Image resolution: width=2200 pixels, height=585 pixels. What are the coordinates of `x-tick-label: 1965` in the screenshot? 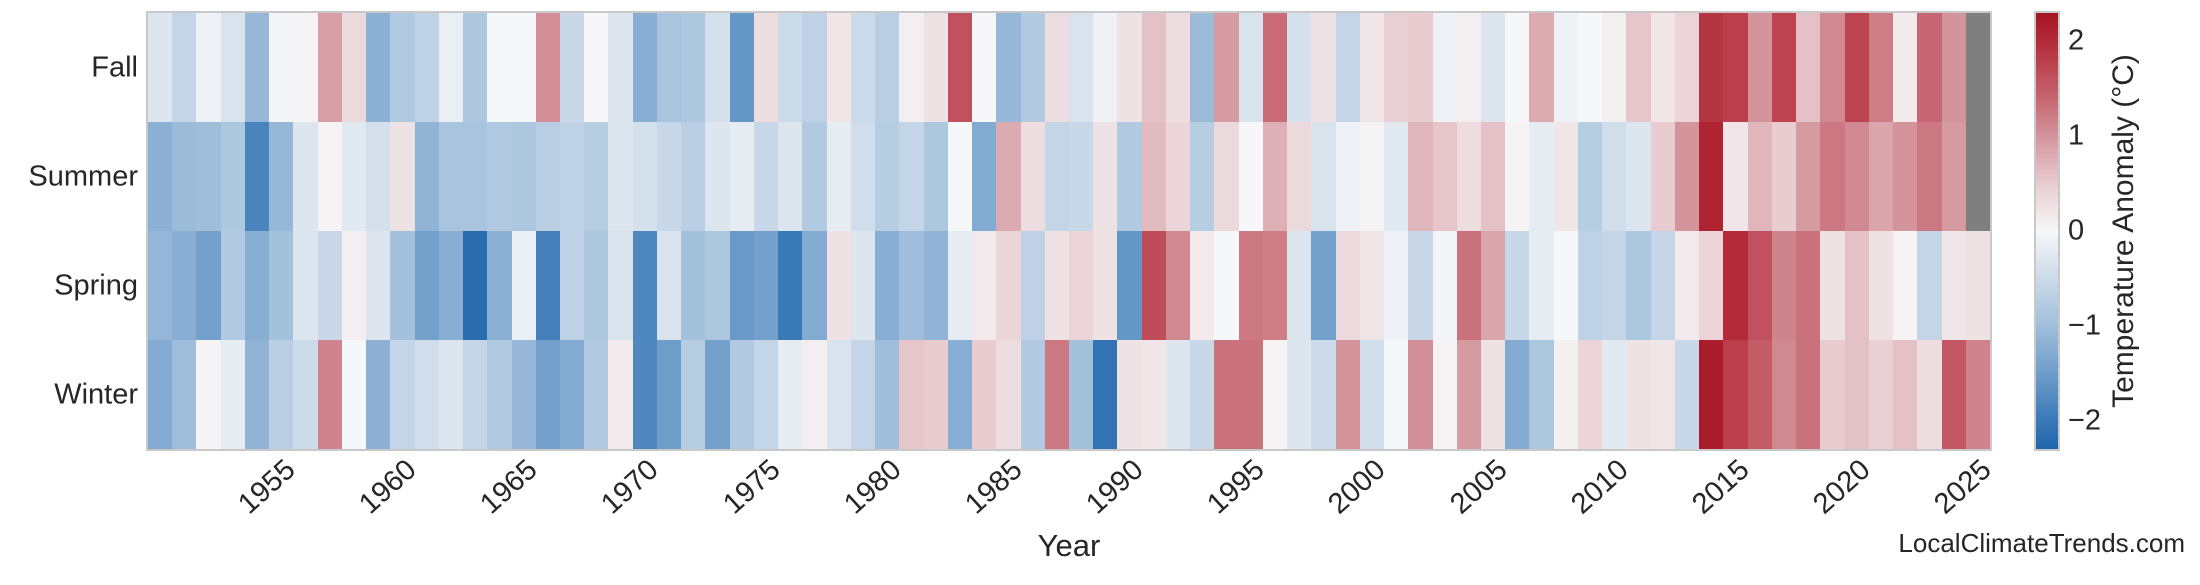 It's located at (509, 487).